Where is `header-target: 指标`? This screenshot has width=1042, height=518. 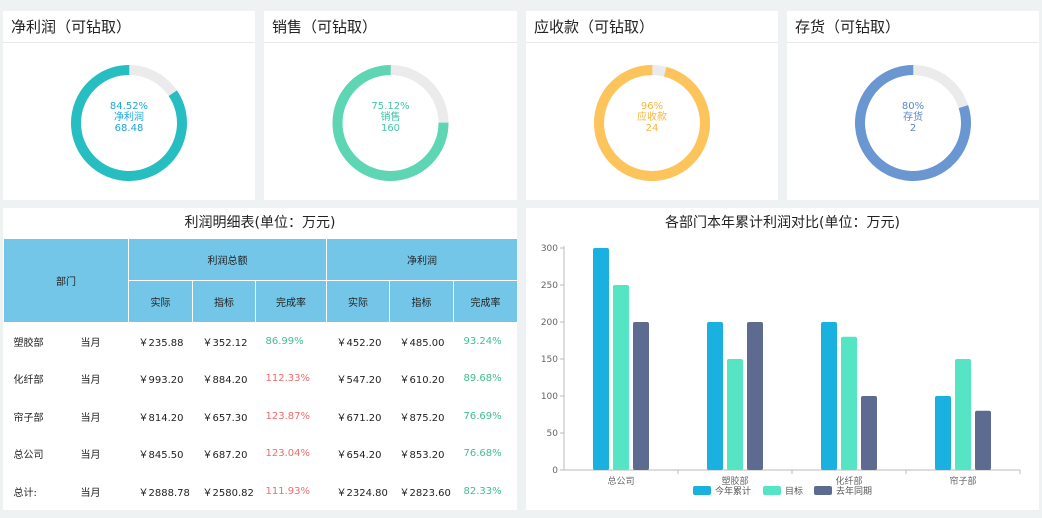 header-target: 指标 is located at coordinates (224, 301).